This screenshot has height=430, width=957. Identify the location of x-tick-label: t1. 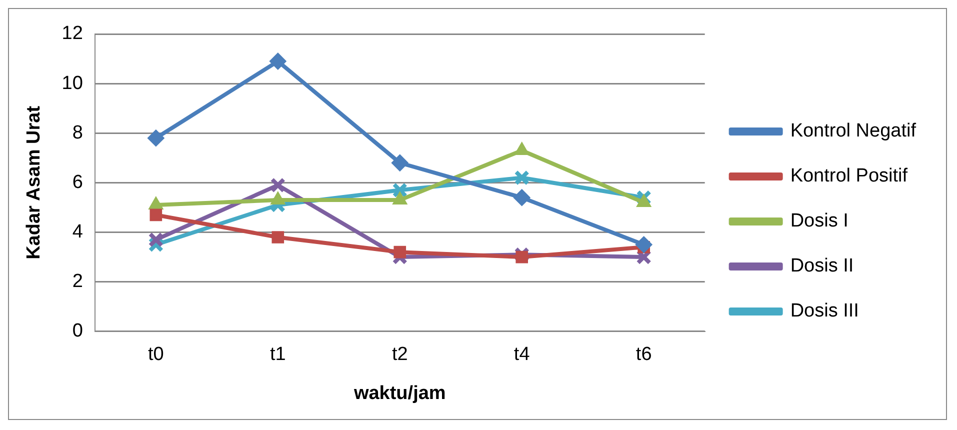
(278, 355).